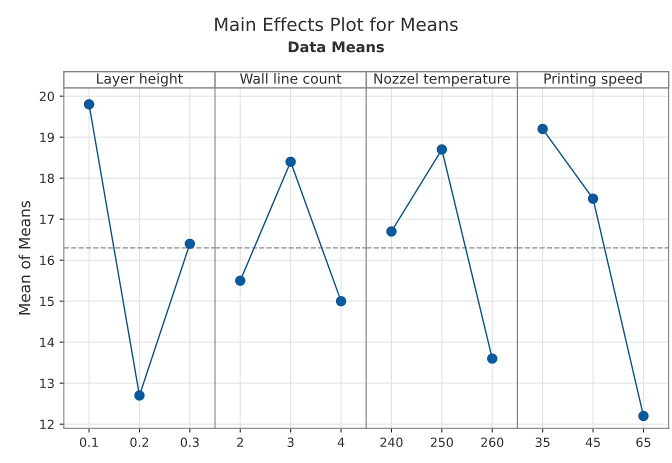  What do you see at coordinates (391, 442) in the screenshot?
I see `x-tick-label: 240` at bounding box center [391, 442].